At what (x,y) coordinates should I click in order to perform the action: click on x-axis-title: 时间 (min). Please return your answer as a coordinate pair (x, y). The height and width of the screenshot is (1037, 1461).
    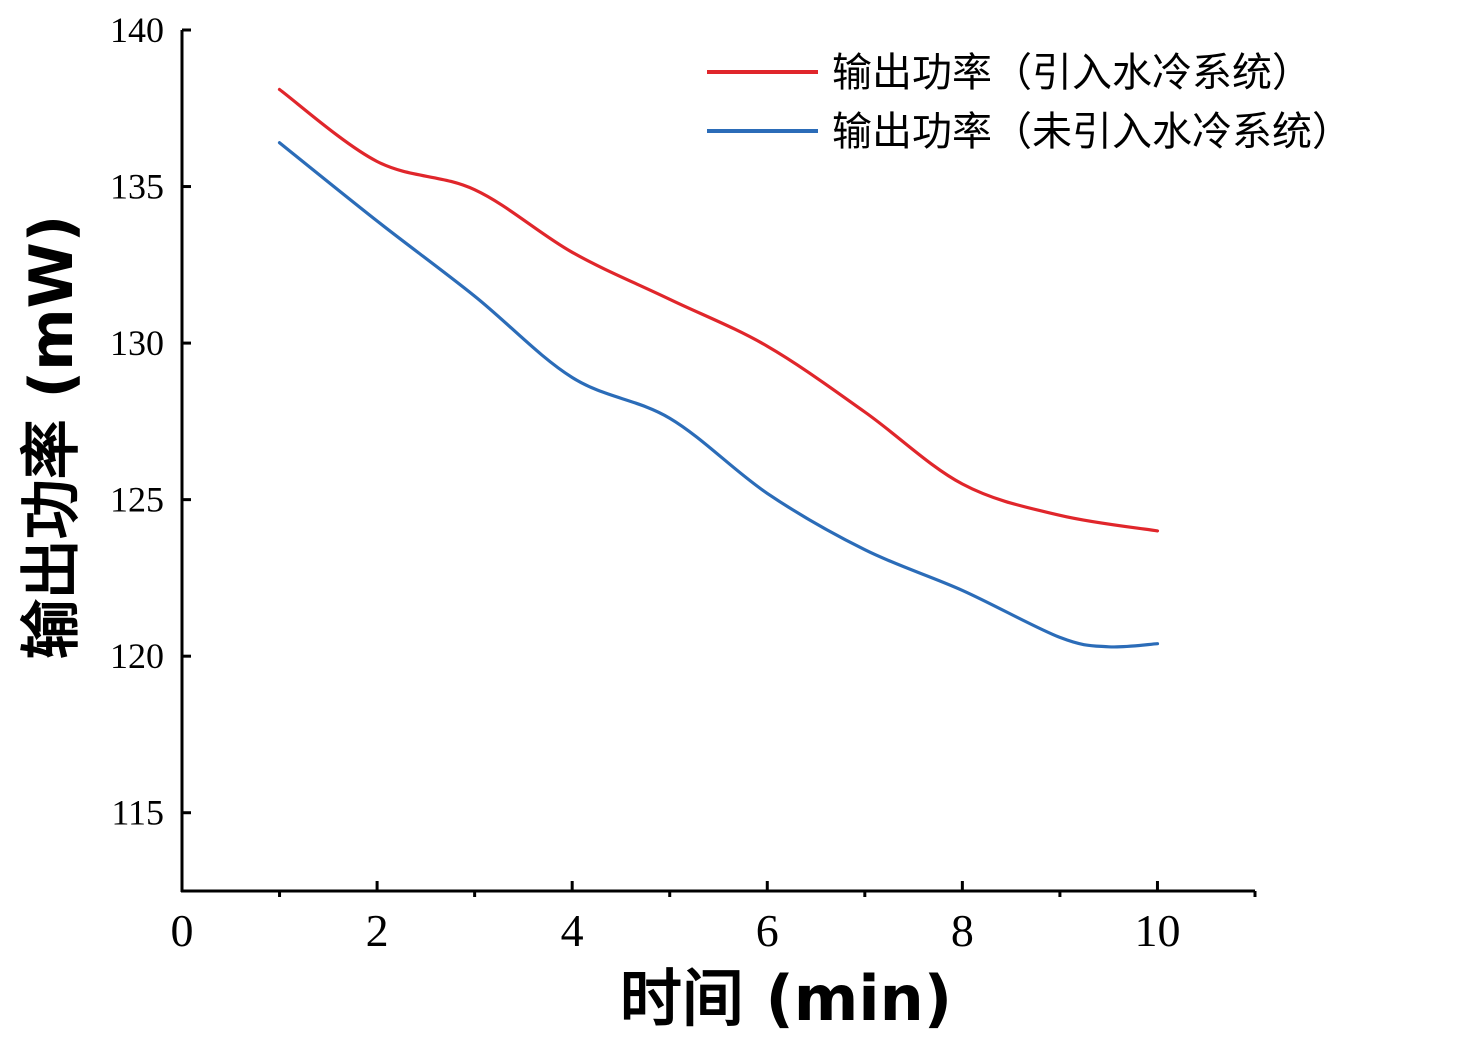
    Looking at the image, I should click on (786, 998).